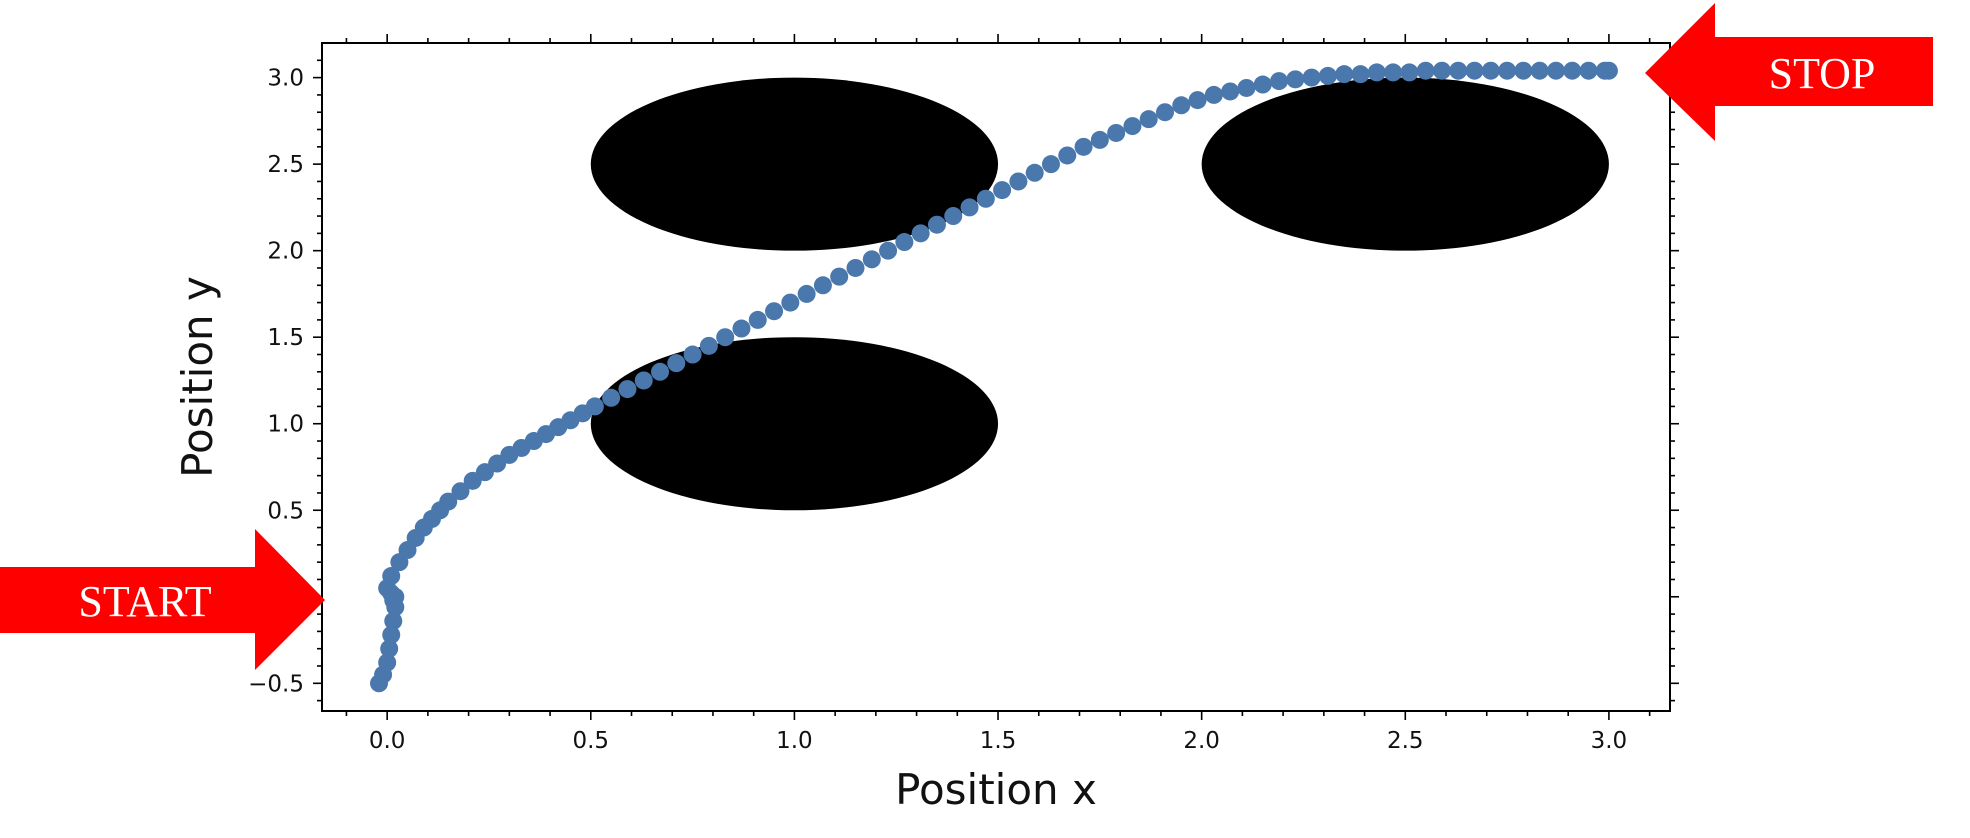 Image resolution: width=1970 pixels, height=838 pixels. I want to click on x-tick-label: 0.0, so click(387, 741).